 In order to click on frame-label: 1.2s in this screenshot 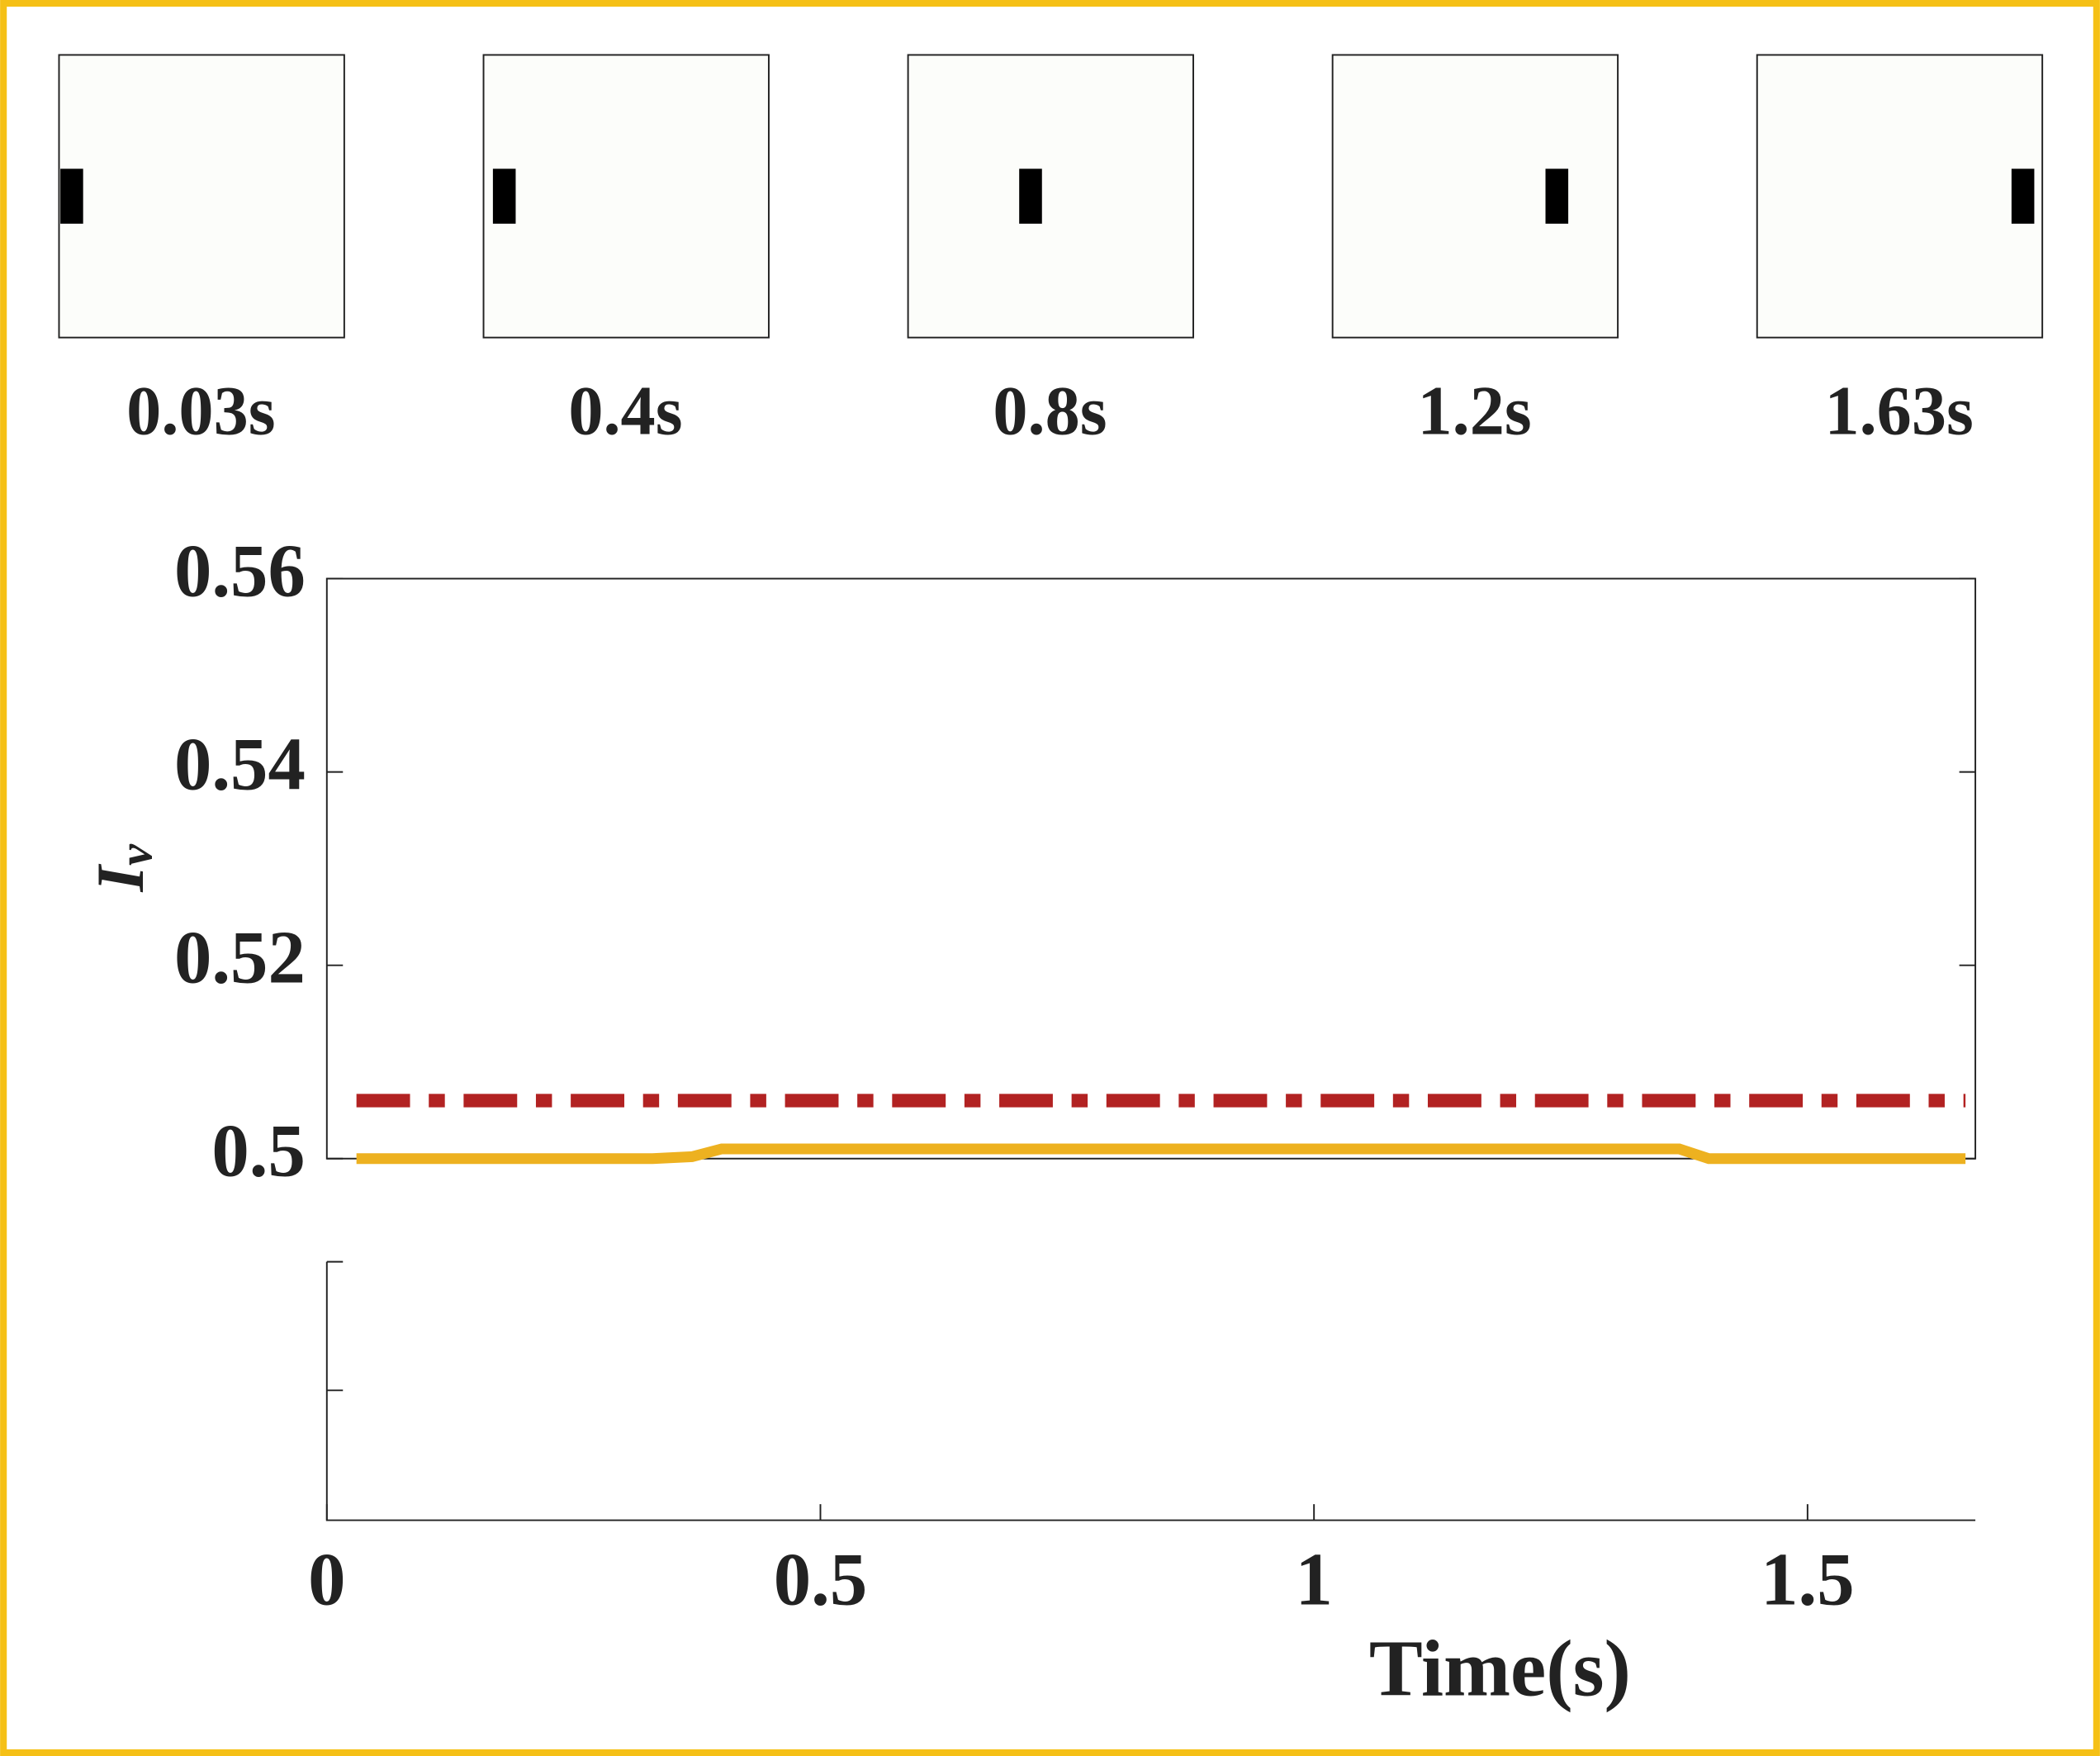, I will do `click(1474, 411)`.